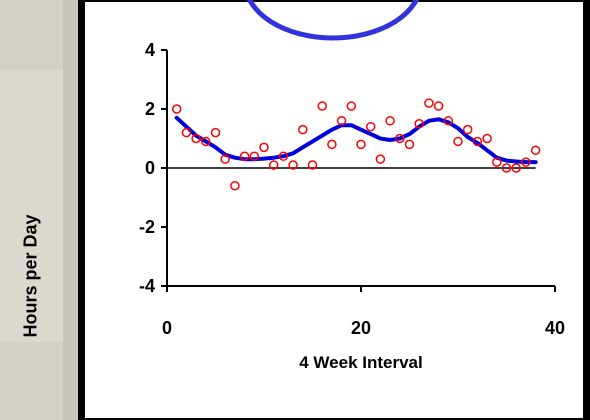 This screenshot has width=590, height=420. I want to click on y-tick-label: 4, so click(150, 50).